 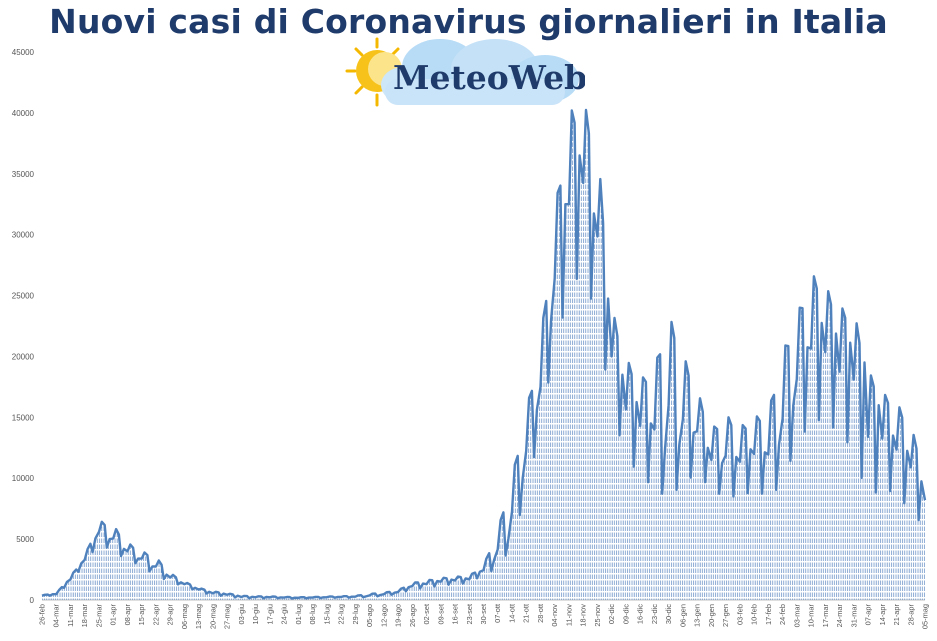 What do you see at coordinates (711, 615) in the screenshot?
I see `x-tick-label: 20-gen` at bounding box center [711, 615].